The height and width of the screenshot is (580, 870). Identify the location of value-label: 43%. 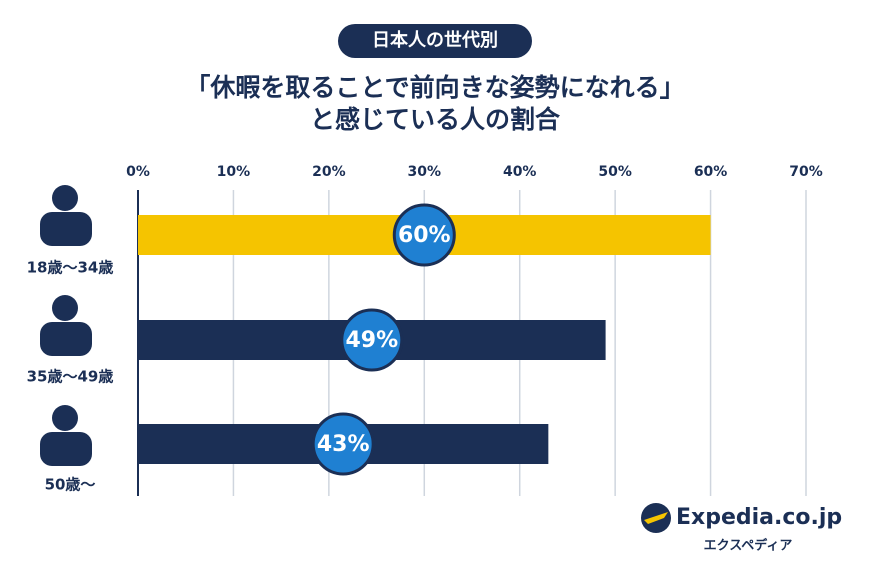
(343, 444).